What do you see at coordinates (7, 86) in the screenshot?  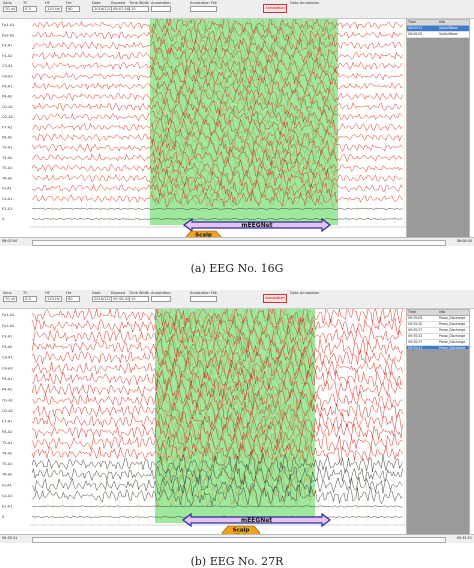 I see `channel-label: P3-A1` at bounding box center [7, 86].